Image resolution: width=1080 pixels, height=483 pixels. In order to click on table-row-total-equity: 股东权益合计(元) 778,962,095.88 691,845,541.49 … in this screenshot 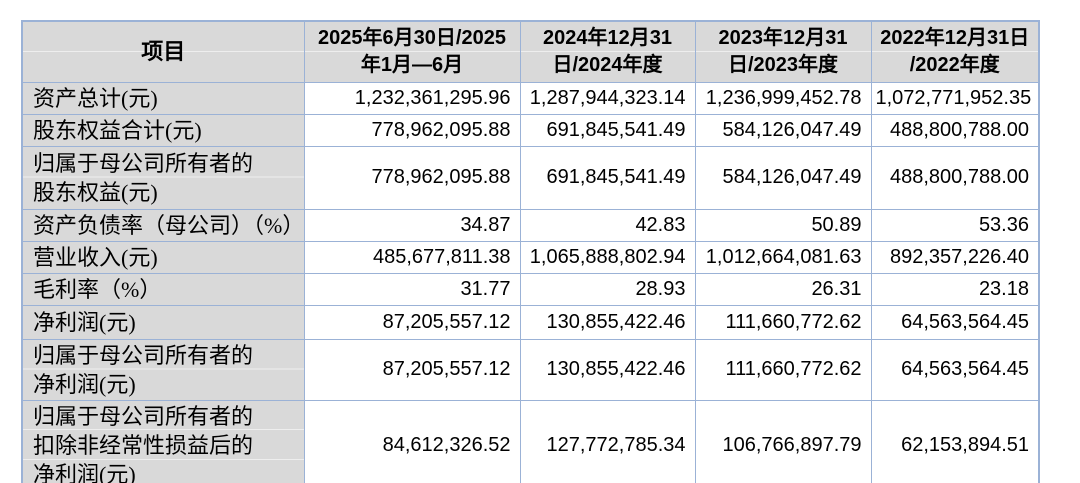, I will do `click(530, 130)`.